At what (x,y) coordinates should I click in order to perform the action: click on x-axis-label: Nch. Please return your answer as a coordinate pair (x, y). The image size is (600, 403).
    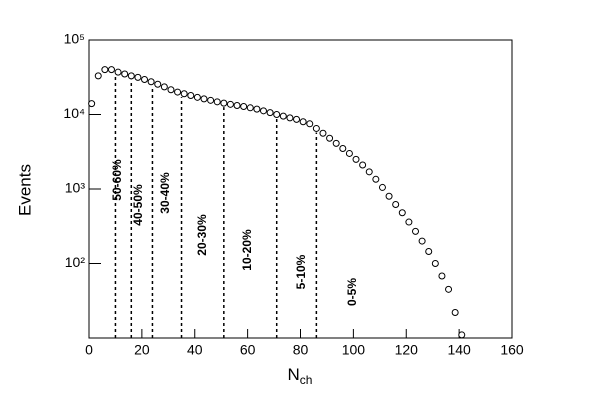
    Looking at the image, I should click on (300, 376).